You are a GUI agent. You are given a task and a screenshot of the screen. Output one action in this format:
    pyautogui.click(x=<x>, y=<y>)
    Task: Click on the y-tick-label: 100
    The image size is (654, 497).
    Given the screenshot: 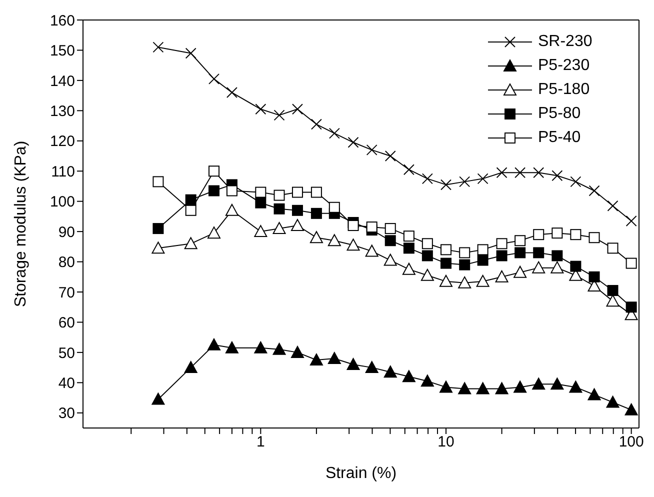 What is the action you would take?
    pyautogui.click(x=62, y=202)
    